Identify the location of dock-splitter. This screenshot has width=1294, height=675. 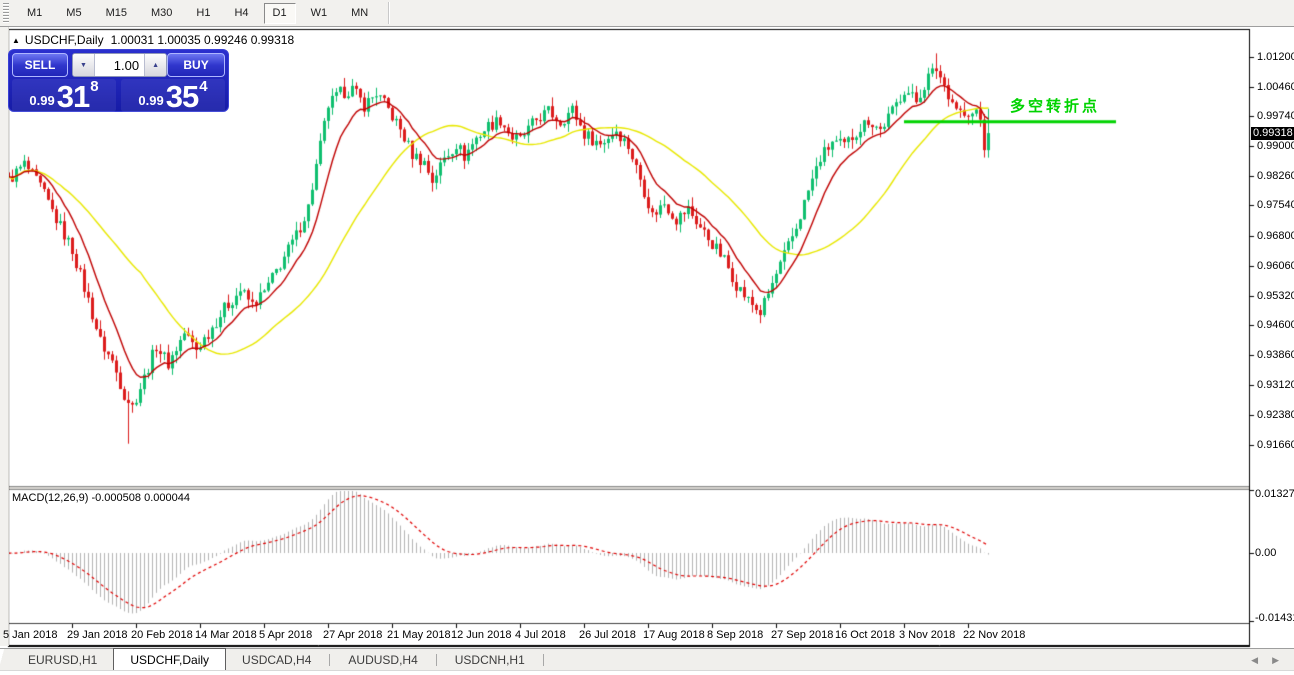
(4, 336).